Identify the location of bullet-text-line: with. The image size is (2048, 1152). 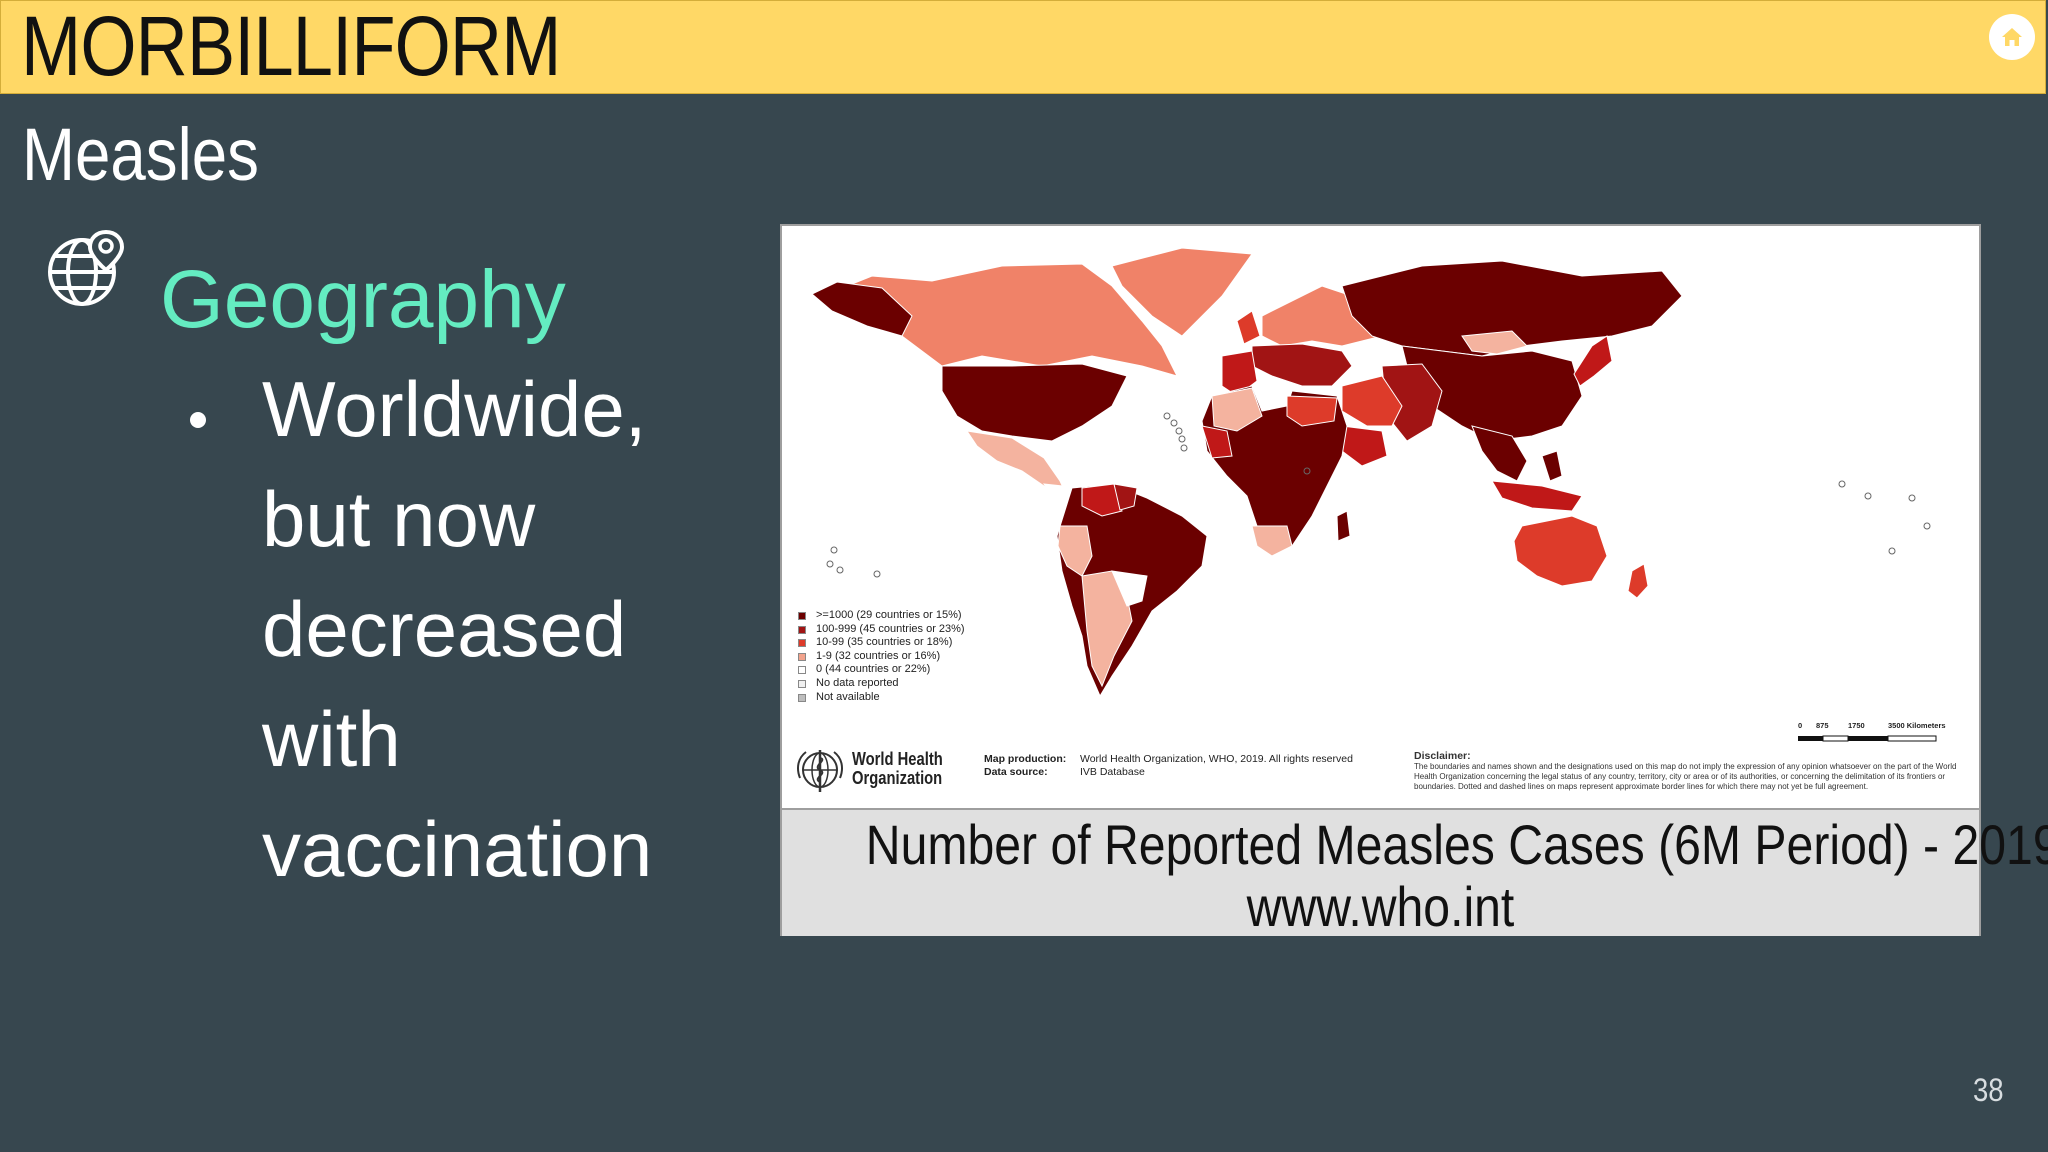
(331, 739).